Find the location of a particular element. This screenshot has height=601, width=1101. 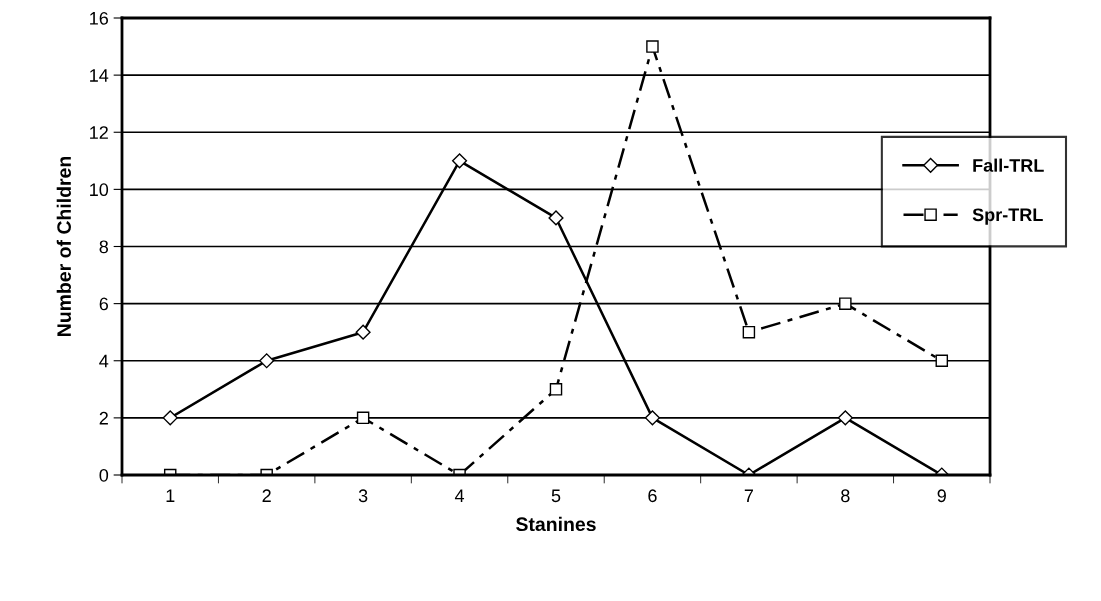

y-tick-label: 12 is located at coordinates (99, 132).